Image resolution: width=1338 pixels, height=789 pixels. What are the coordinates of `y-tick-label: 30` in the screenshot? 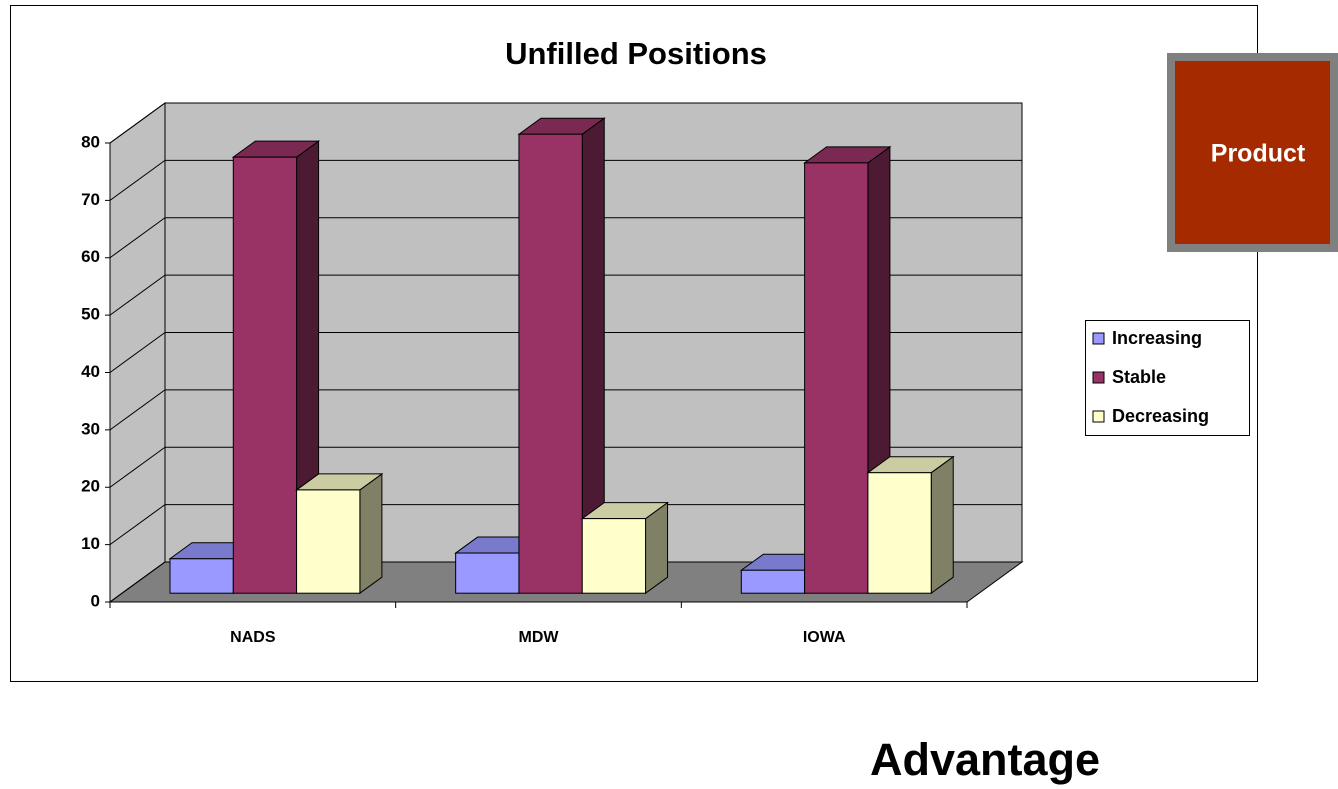 It's located at (90, 428).